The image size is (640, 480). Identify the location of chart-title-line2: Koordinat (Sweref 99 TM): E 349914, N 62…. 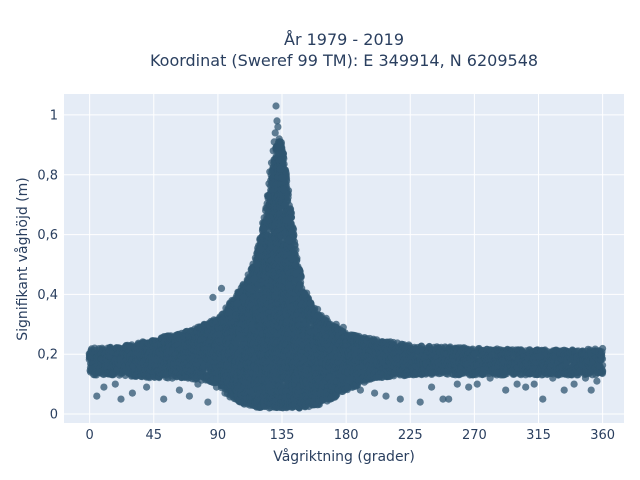
(344, 60).